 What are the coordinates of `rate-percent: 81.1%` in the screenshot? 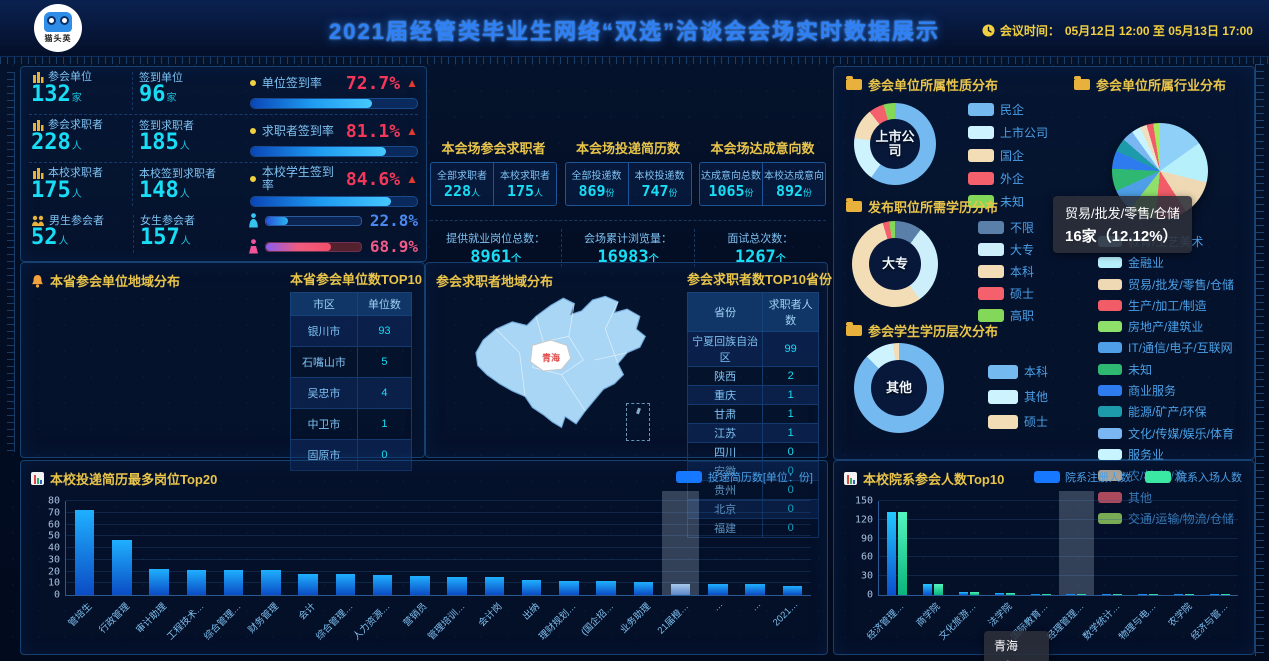 It's located at (373, 131).